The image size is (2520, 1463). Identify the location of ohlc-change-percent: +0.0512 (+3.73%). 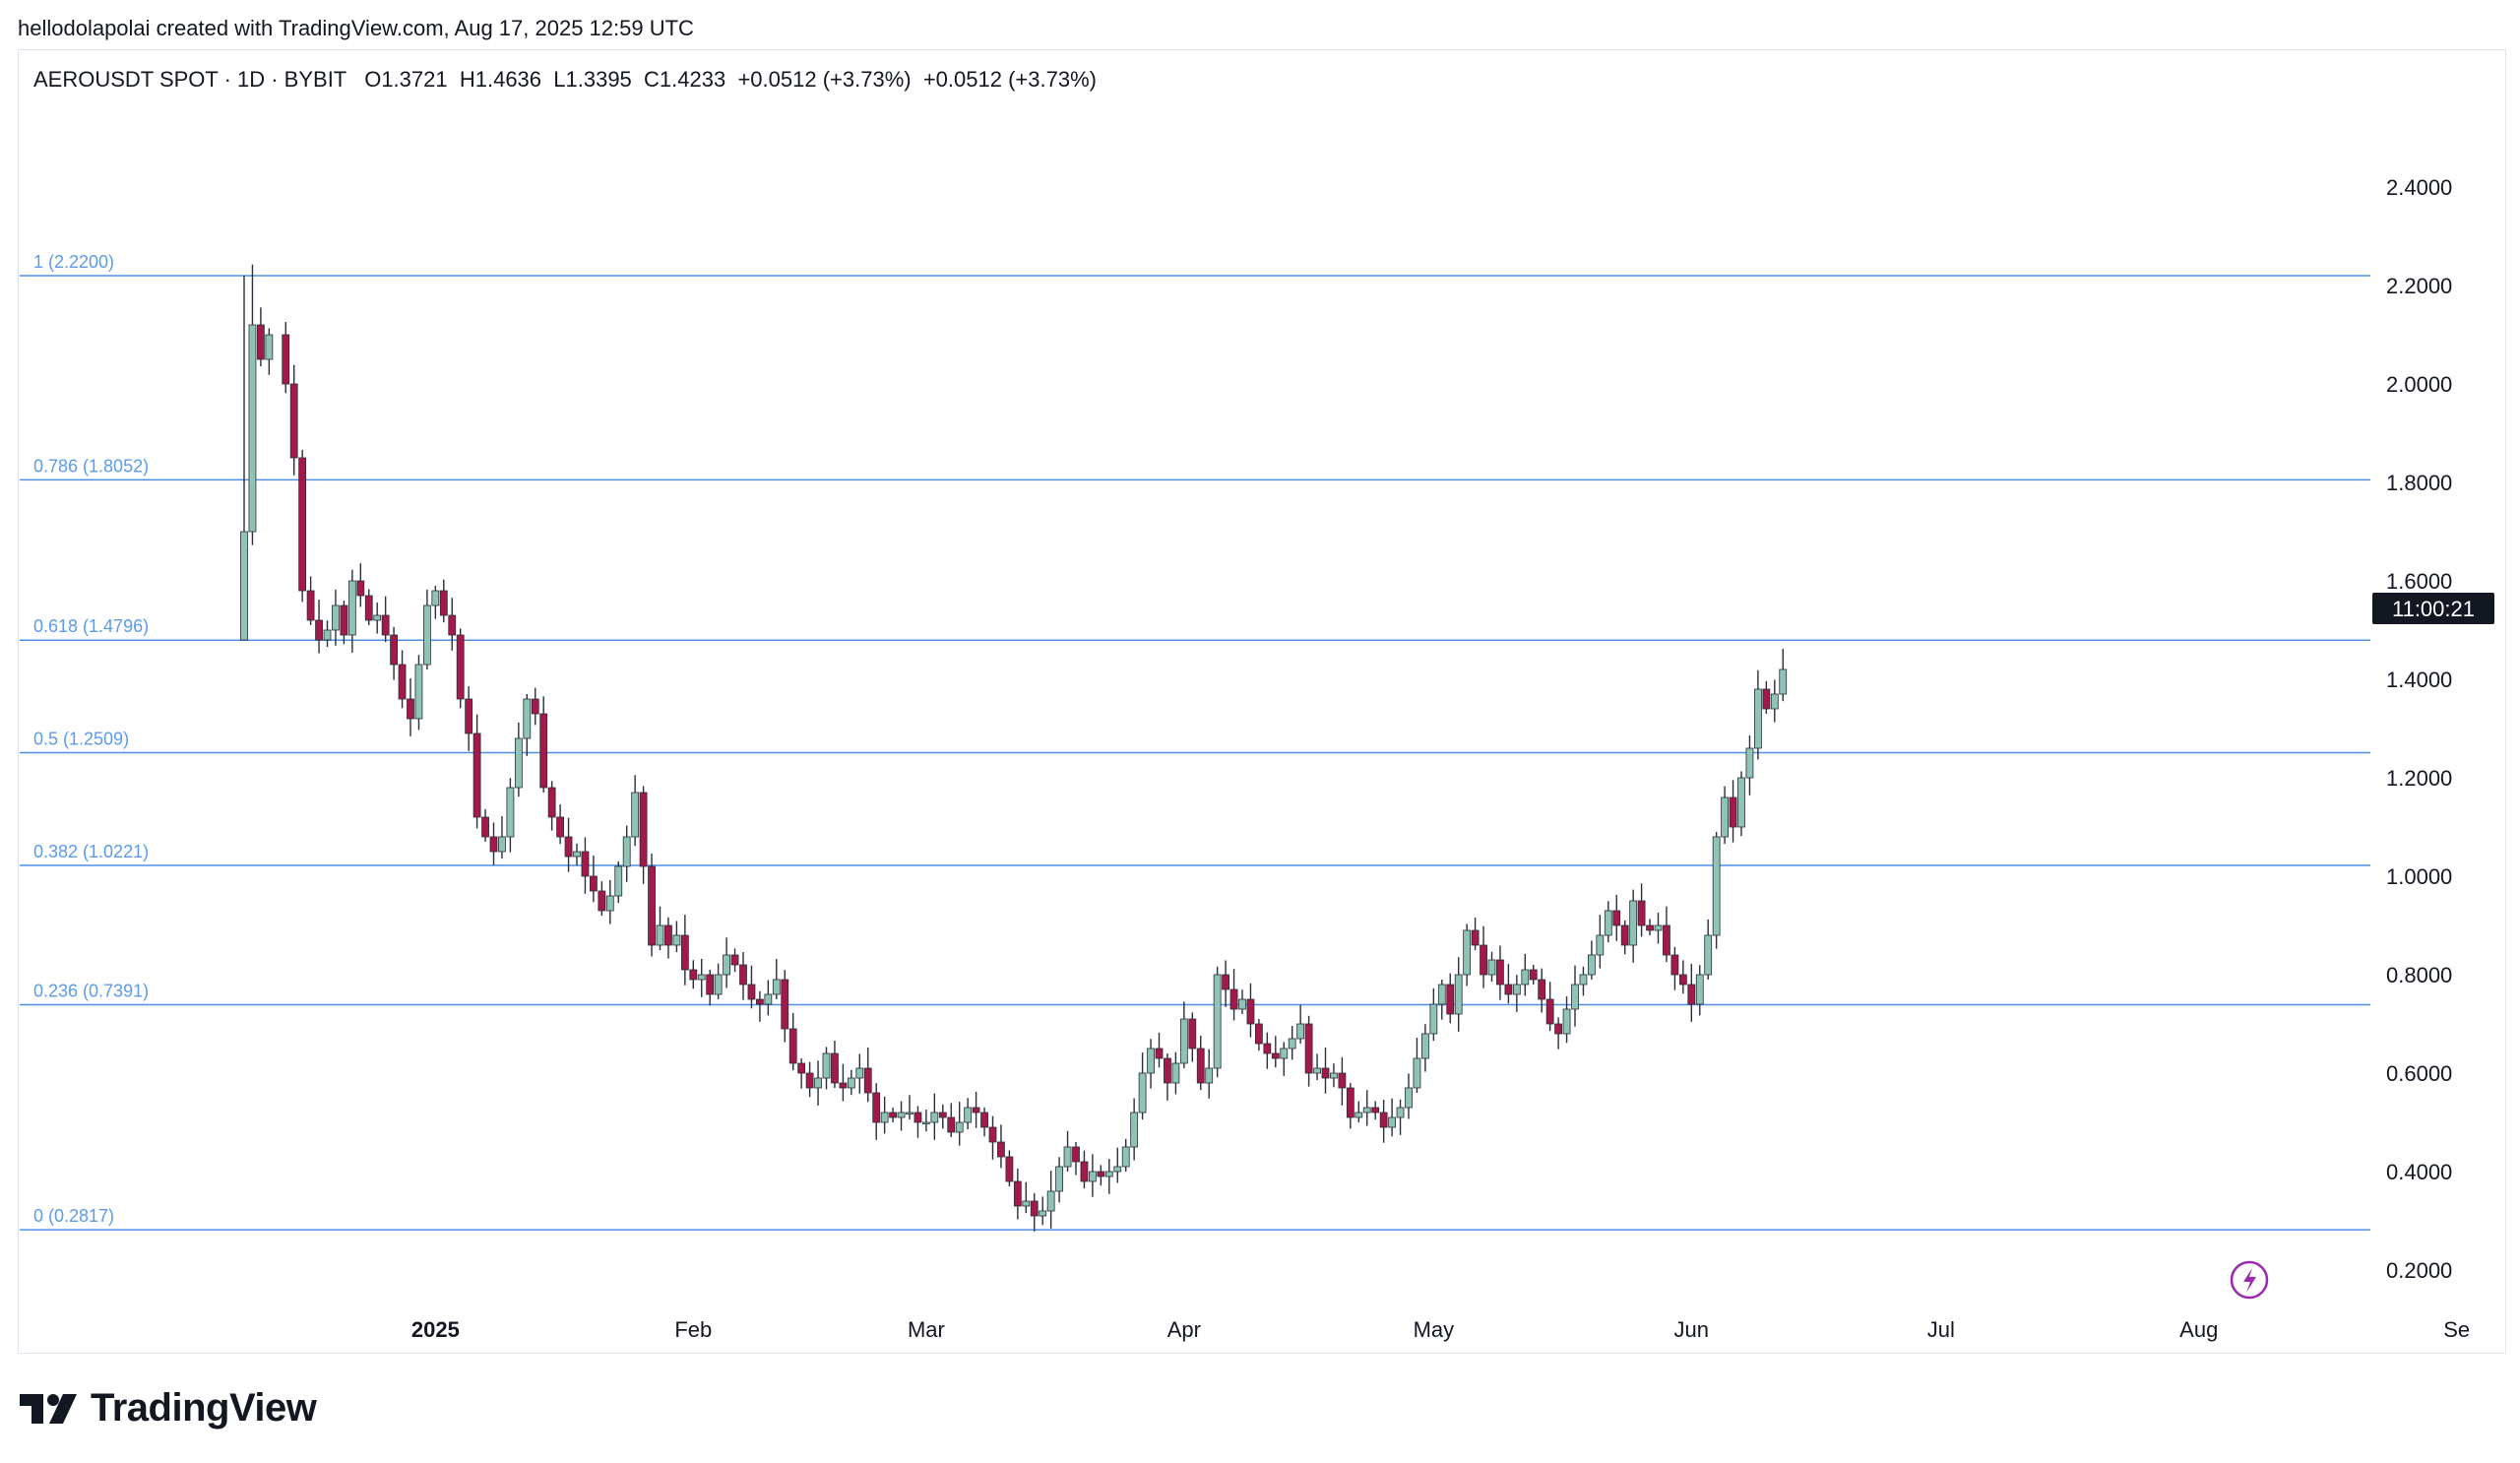
(1009, 79).